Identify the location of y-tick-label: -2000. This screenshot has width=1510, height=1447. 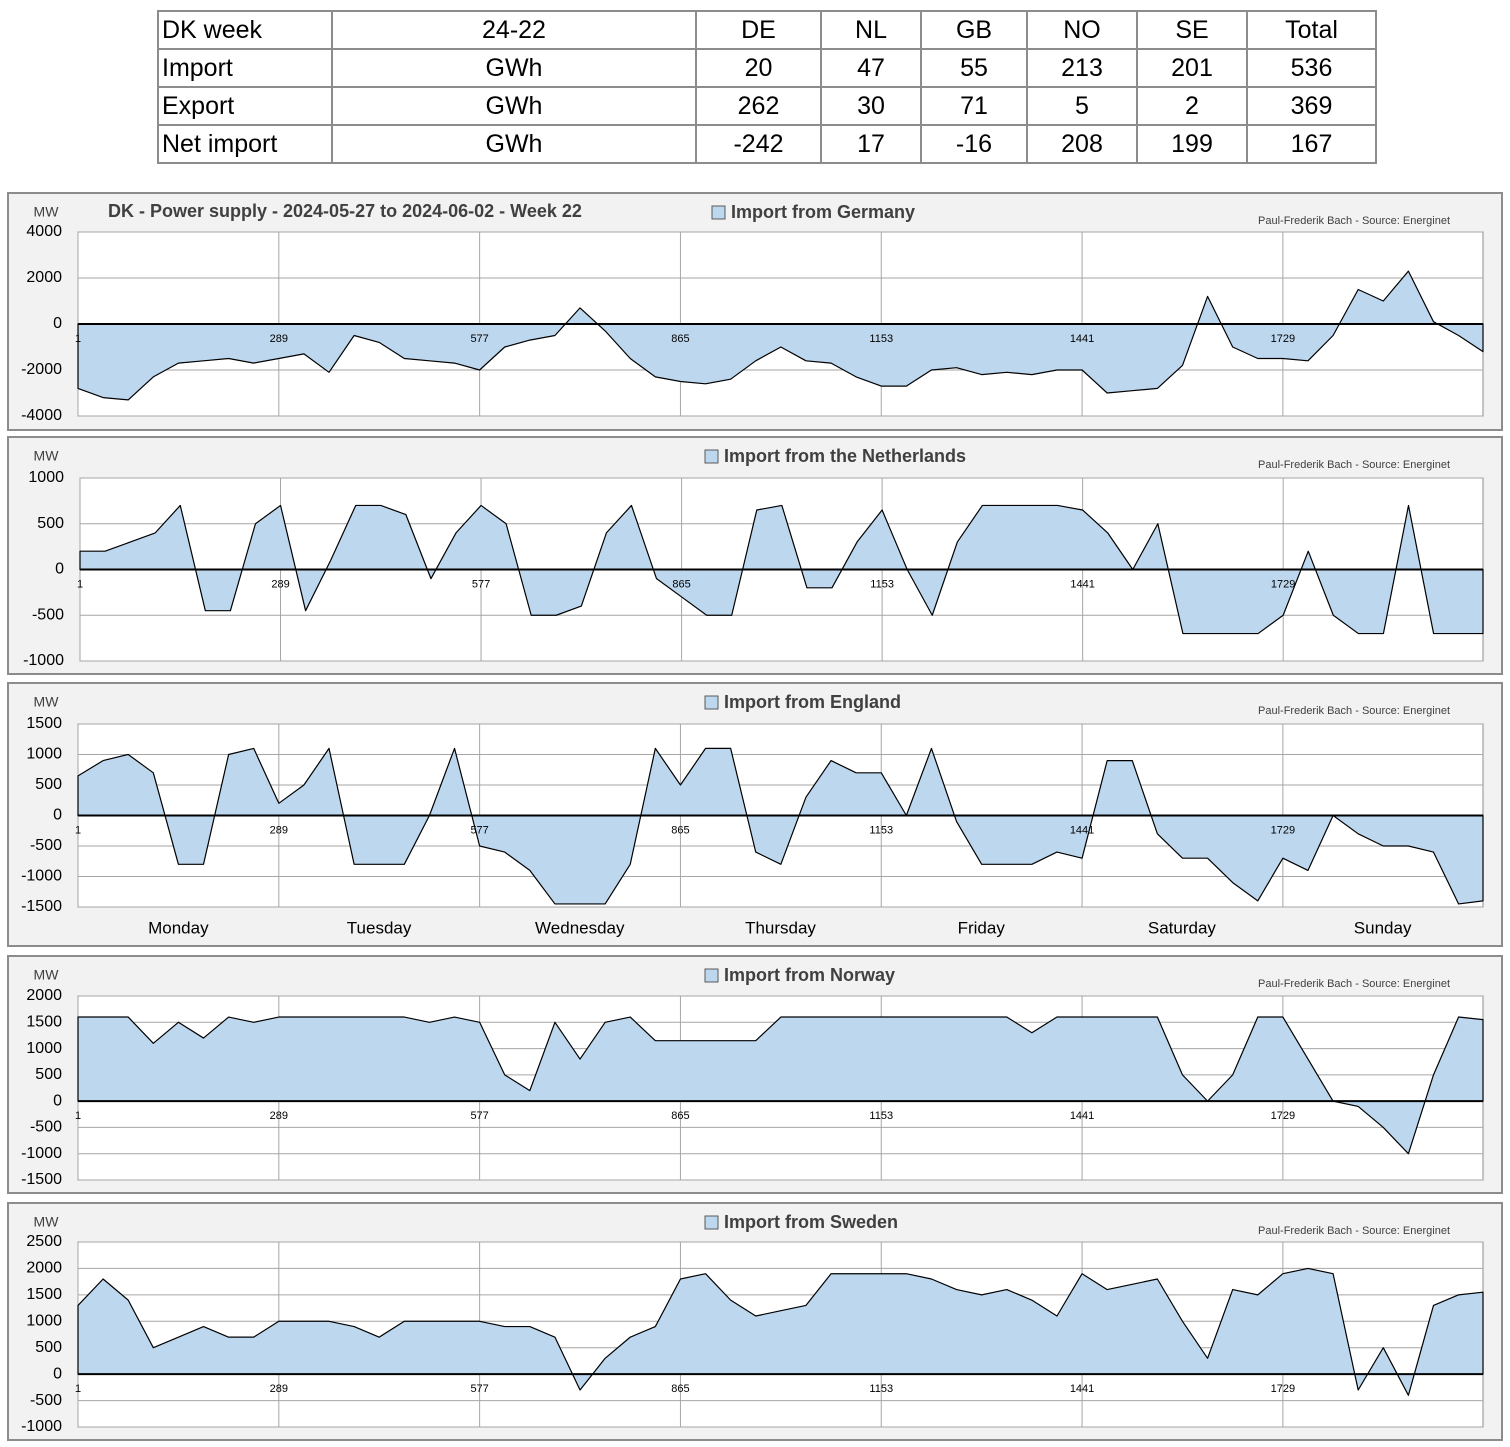
(41, 369).